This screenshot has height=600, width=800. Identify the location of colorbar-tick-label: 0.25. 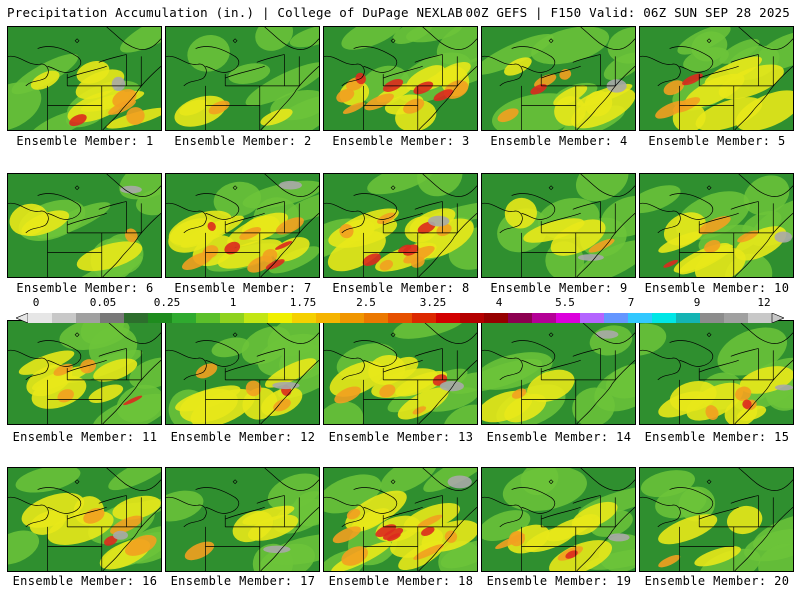
(167, 302).